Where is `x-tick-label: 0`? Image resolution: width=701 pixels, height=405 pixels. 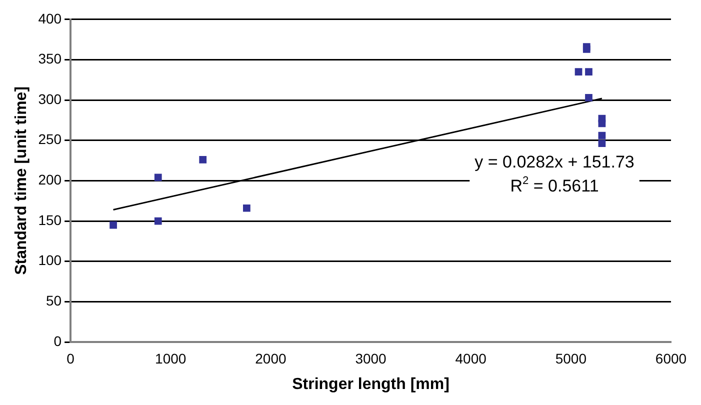 x-tick-label: 0 is located at coordinates (70, 358).